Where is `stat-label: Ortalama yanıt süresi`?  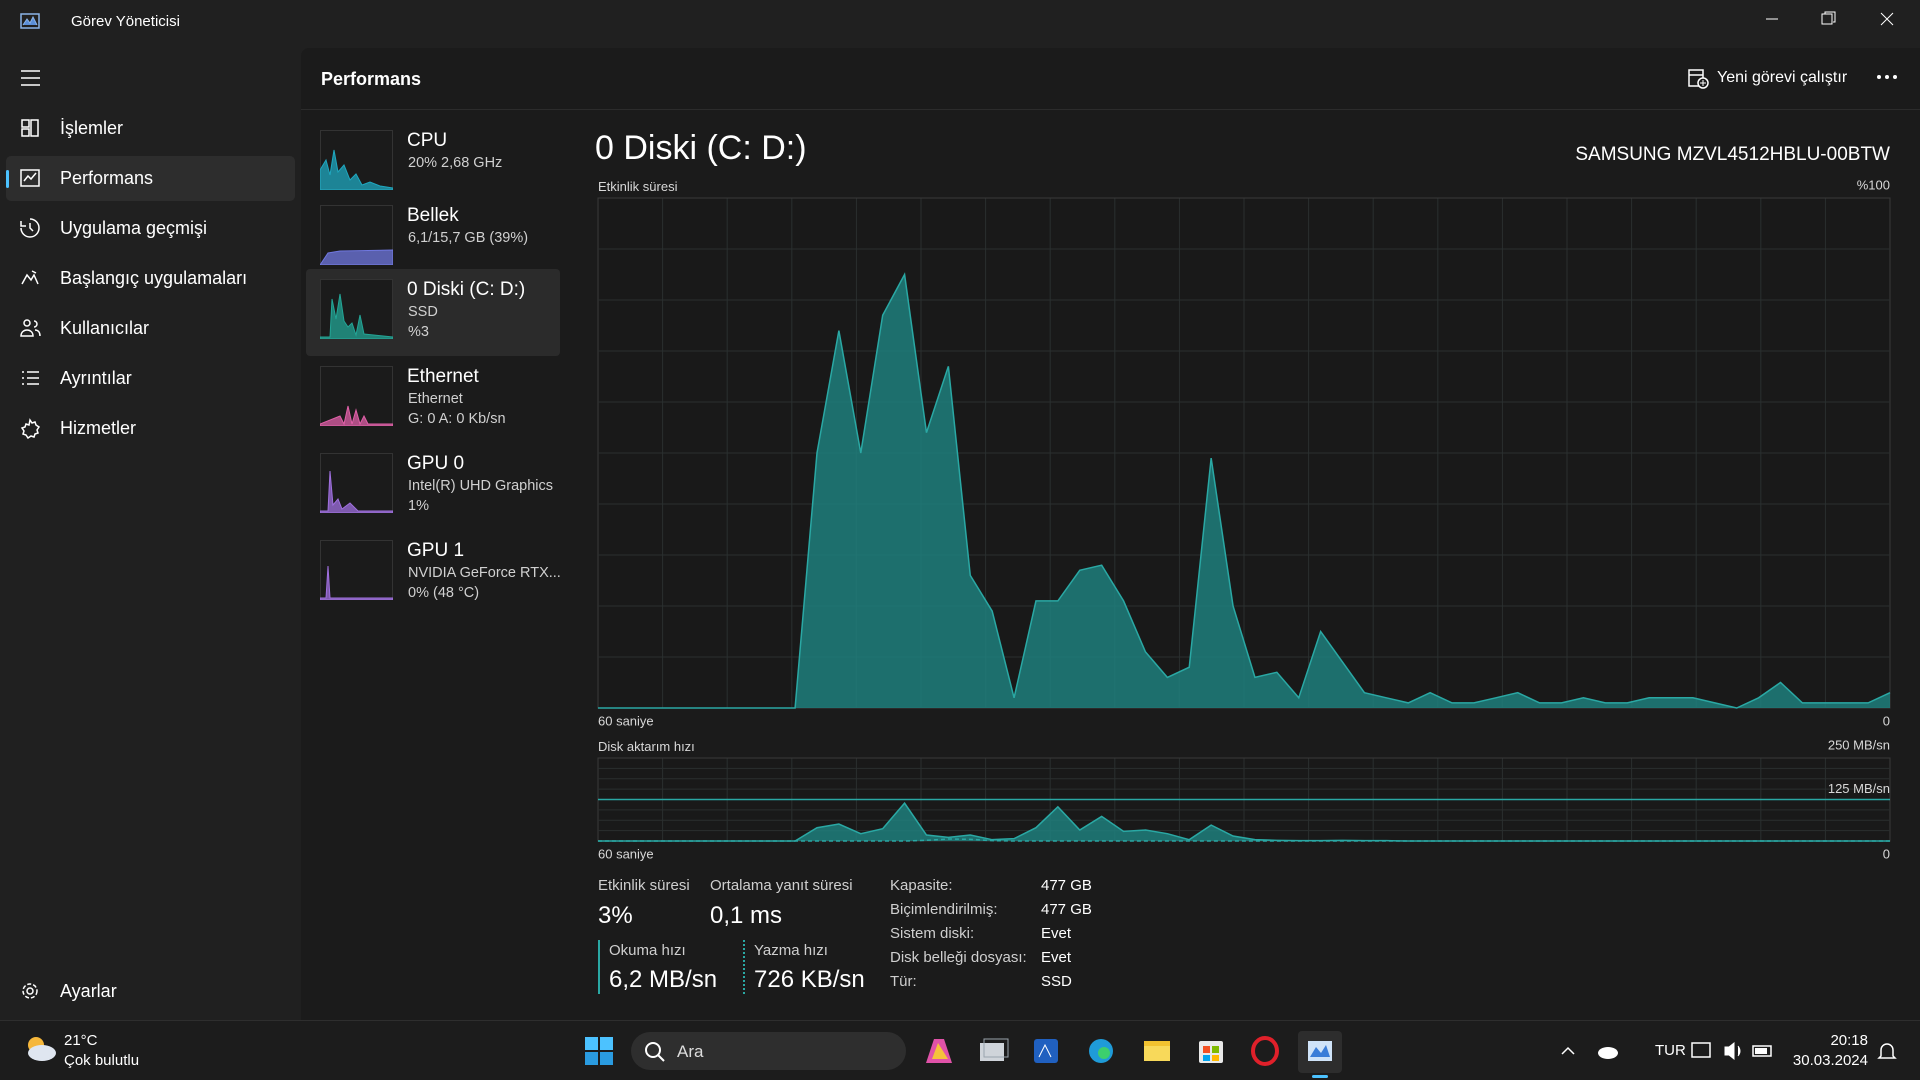 stat-label: Ortalama yanıt süresi is located at coordinates (781, 885).